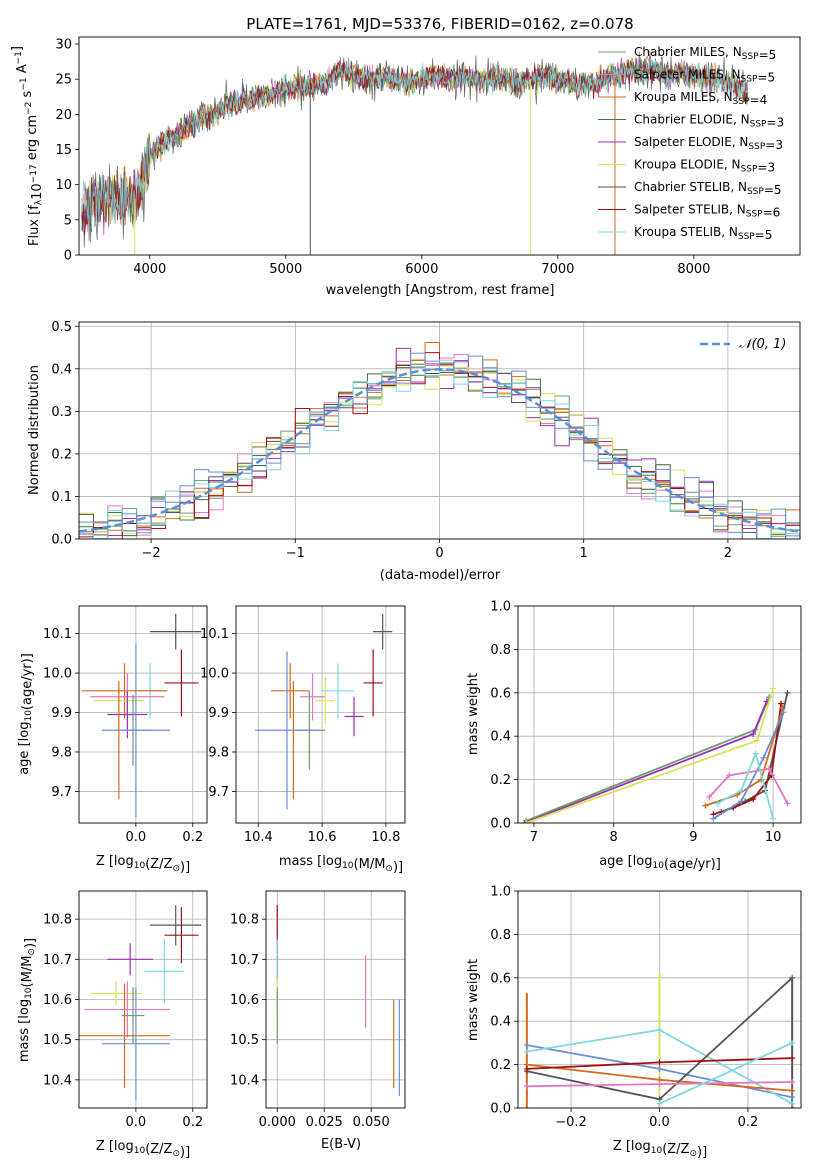 This screenshot has width=819, height=1170. Describe the element at coordinates (500, 892) in the screenshot. I see `y-tick-label: 1.0` at that location.